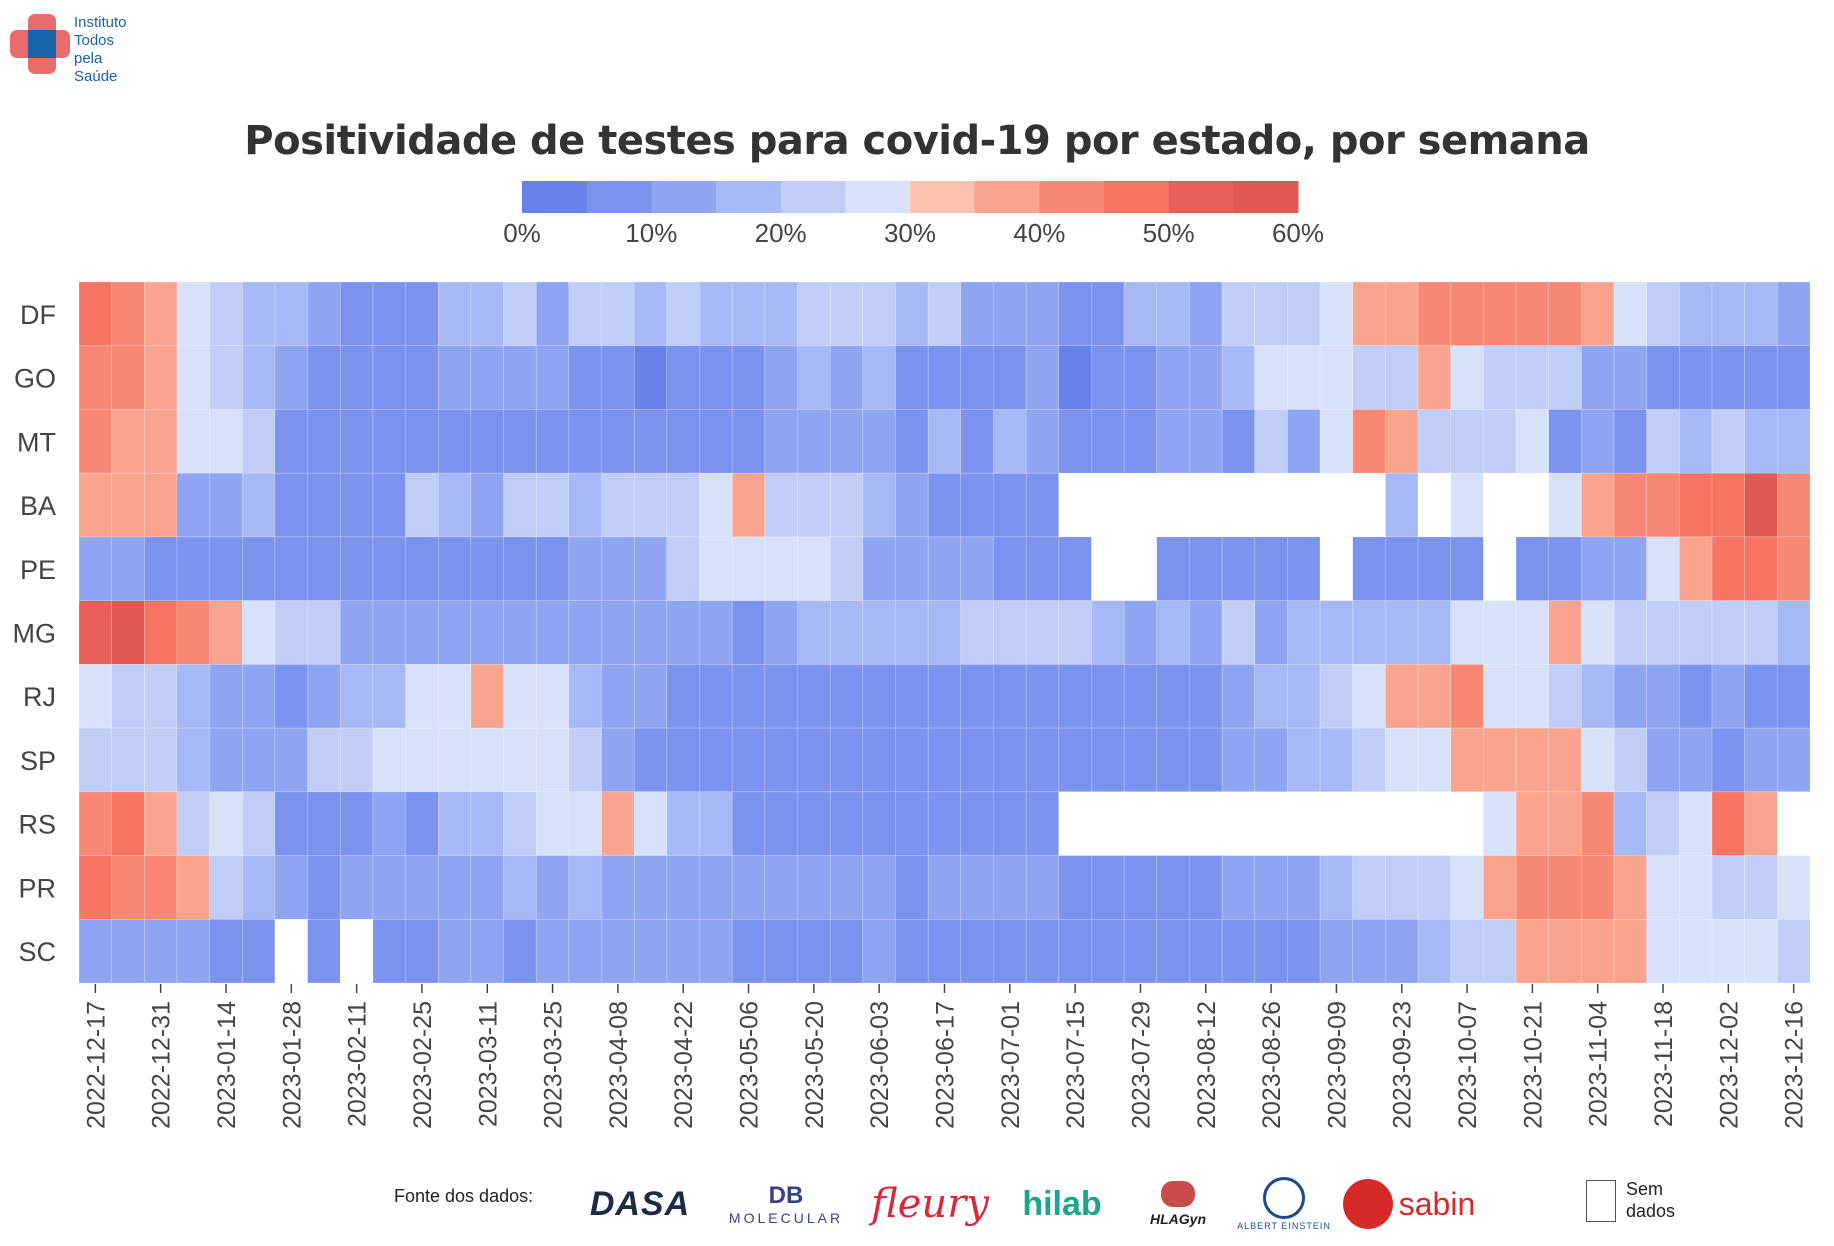 The height and width of the screenshot is (1246, 1834). Describe the element at coordinates (1039, 233) in the screenshot. I see `legend-tick-label: 40%` at that location.